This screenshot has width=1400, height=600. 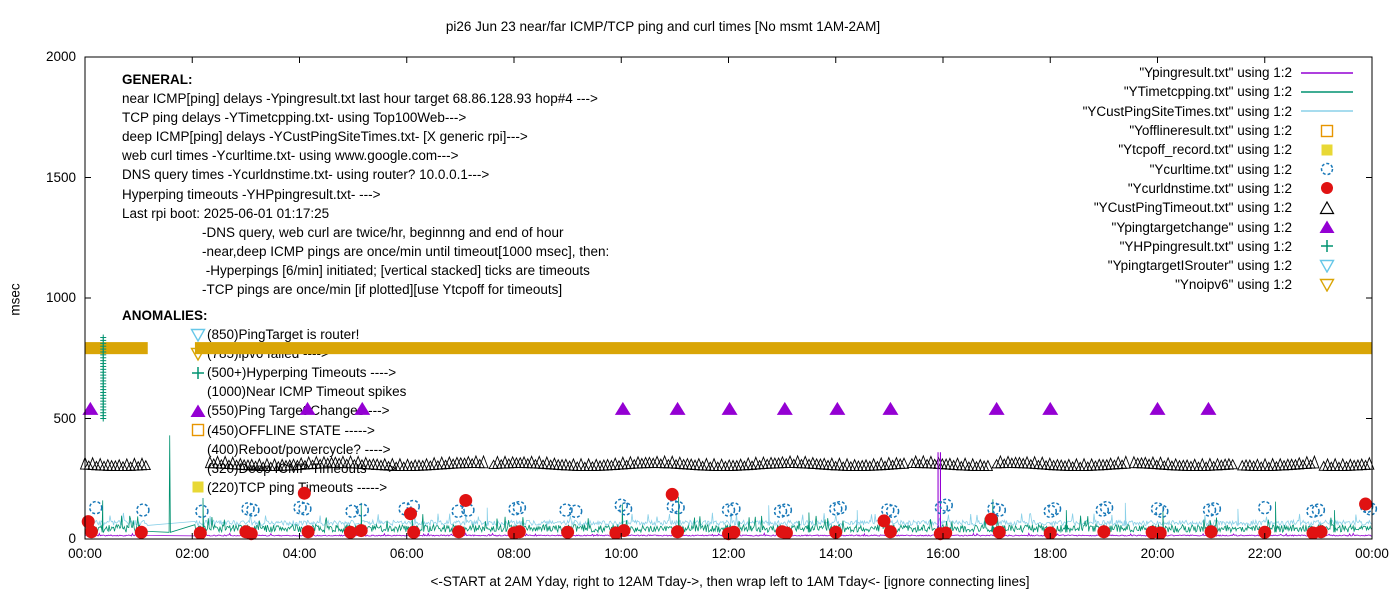 What do you see at coordinates (1205, 246) in the screenshot?
I see `legend-label: "YHPpingresult.txt" using 1:2` at bounding box center [1205, 246].